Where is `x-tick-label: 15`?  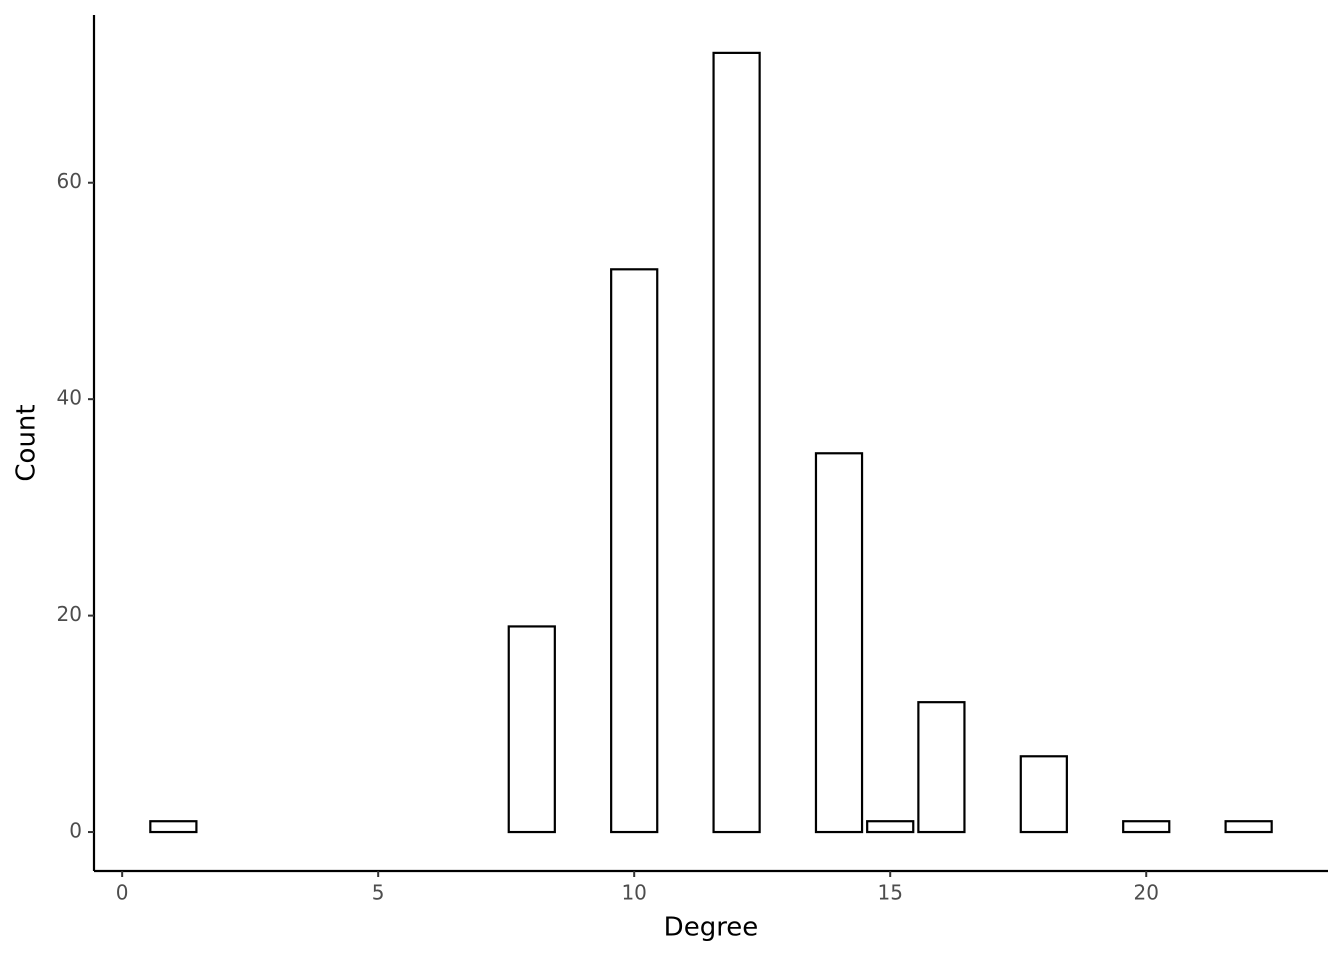
x-tick-label: 15 is located at coordinates (889, 893).